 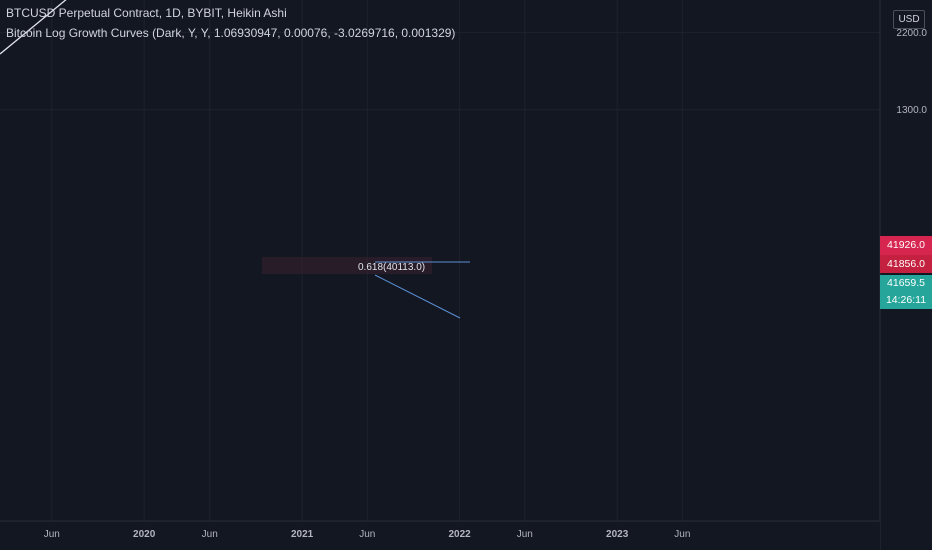 What do you see at coordinates (906, 283) in the screenshot?
I see `last-price-value: 41659.5` at bounding box center [906, 283].